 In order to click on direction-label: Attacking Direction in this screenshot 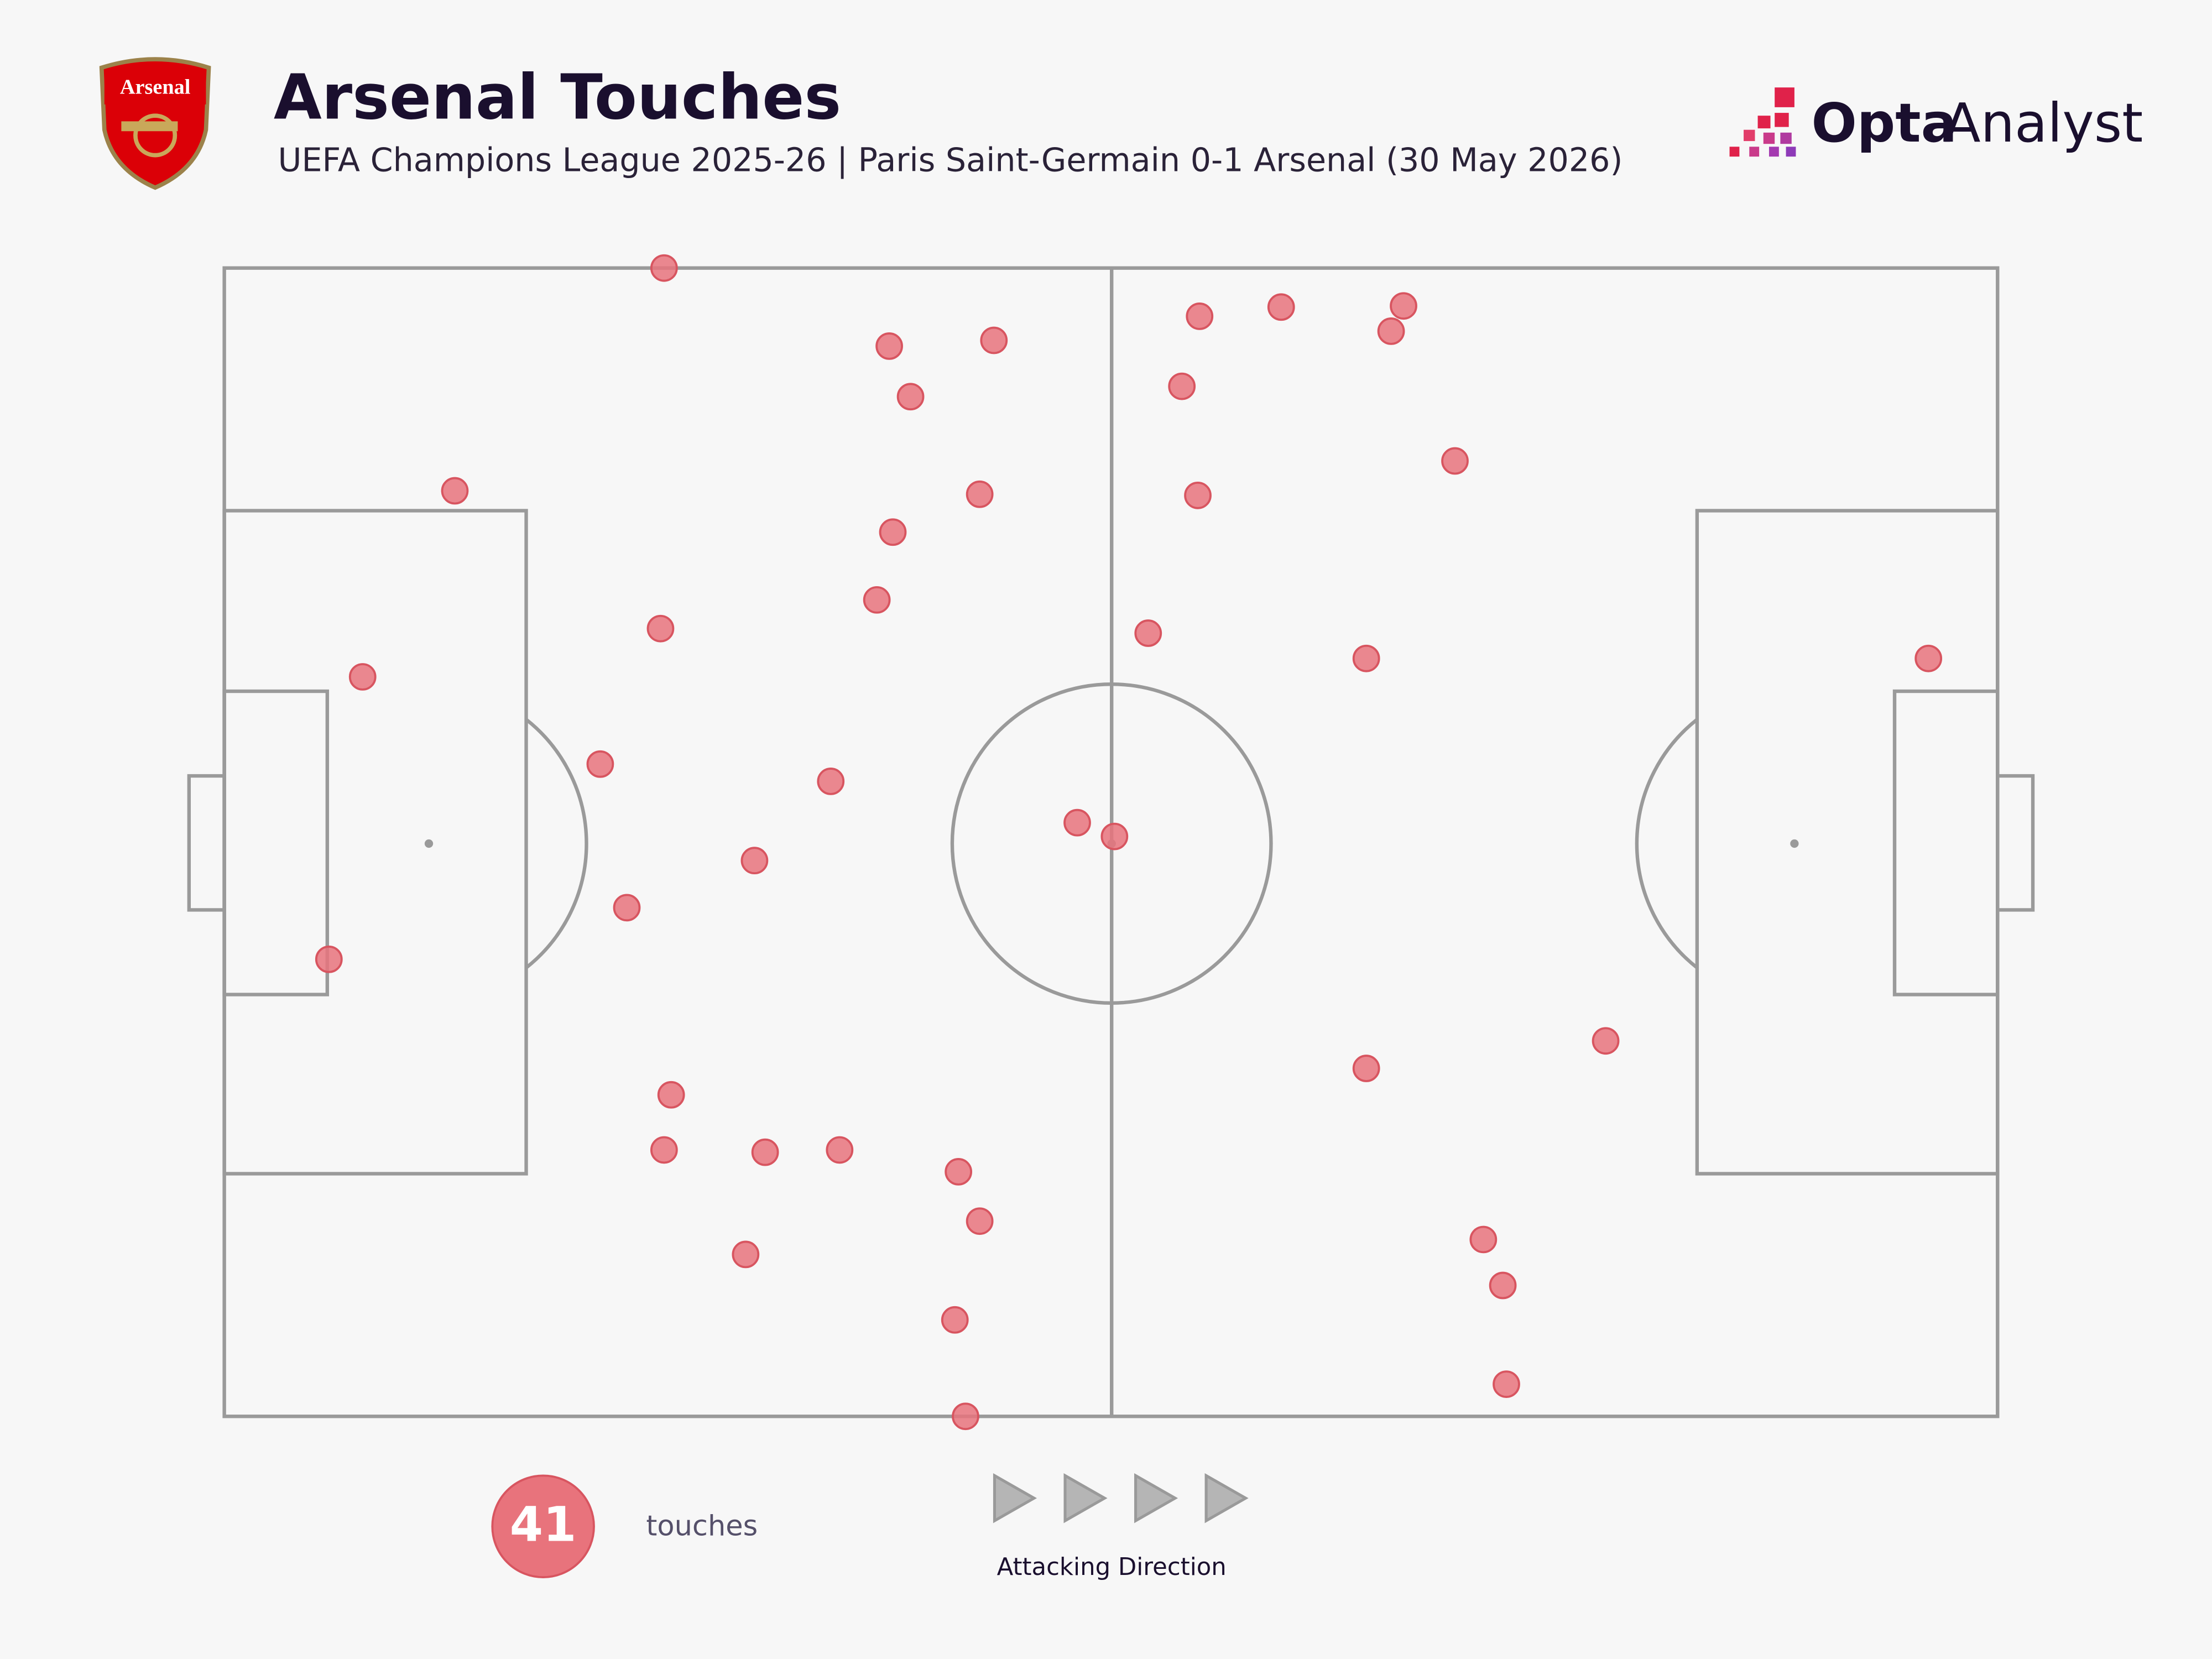, I will do `click(1112, 1567)`.